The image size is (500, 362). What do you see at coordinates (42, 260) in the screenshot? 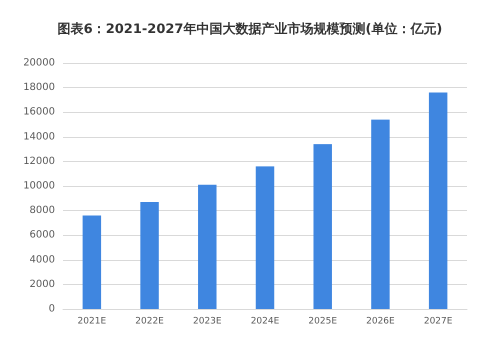
I see `y-tick-label: 4000` at bounding box center [42, 260].